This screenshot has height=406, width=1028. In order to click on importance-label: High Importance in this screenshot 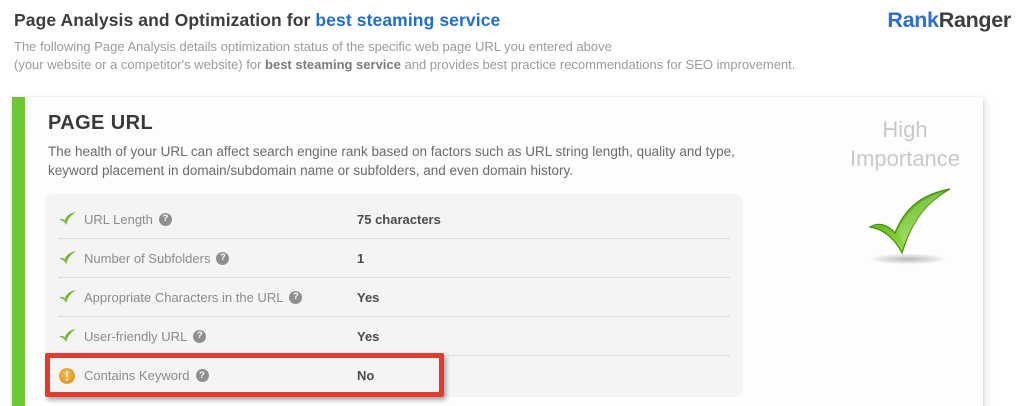, I will do `click(905, 144)`.